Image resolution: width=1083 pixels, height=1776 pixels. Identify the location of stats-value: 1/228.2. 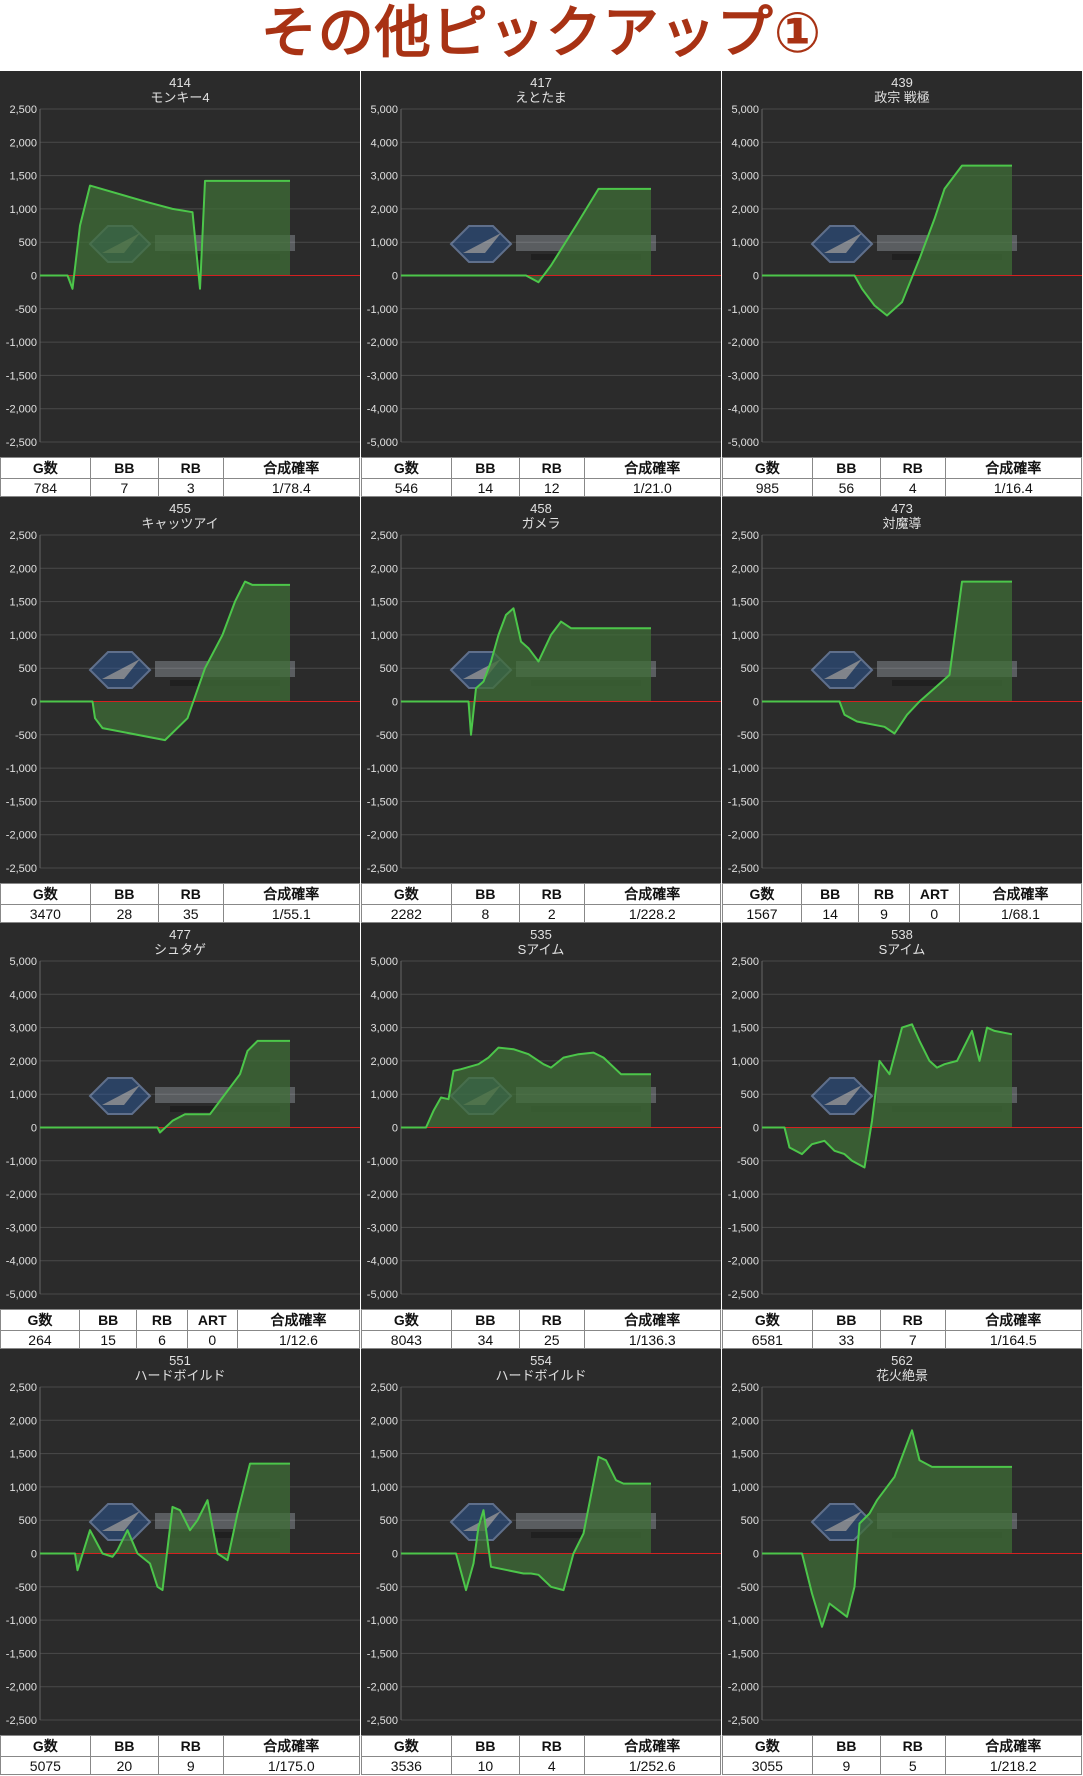
(652, 913).